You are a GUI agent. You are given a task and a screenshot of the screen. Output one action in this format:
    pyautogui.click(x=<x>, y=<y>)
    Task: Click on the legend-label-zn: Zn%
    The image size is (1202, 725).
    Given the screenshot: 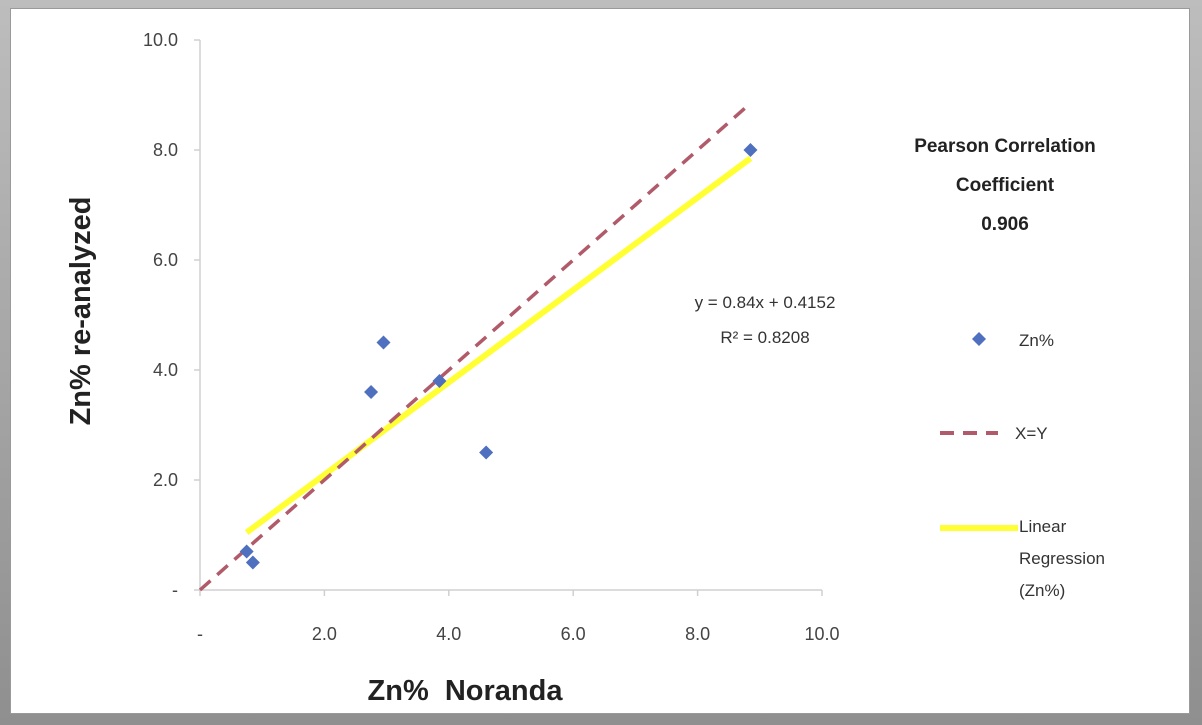 What is the action you would take?
    pyautogui.click(x=1036, y=340)
    